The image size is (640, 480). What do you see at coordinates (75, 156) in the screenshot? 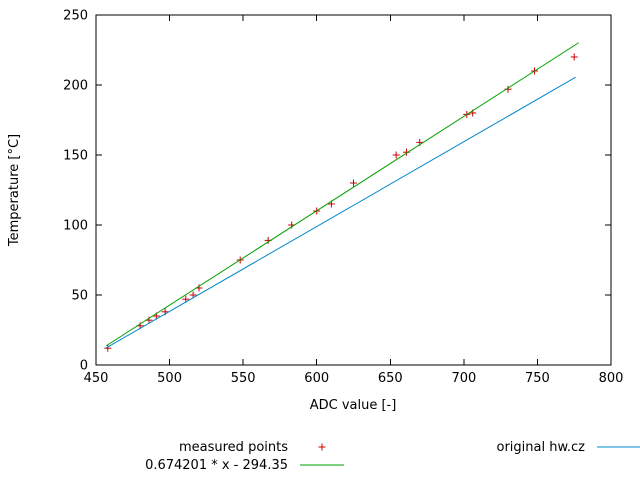
I see `y-tick-label: 150` at bounding box center [75, 156].